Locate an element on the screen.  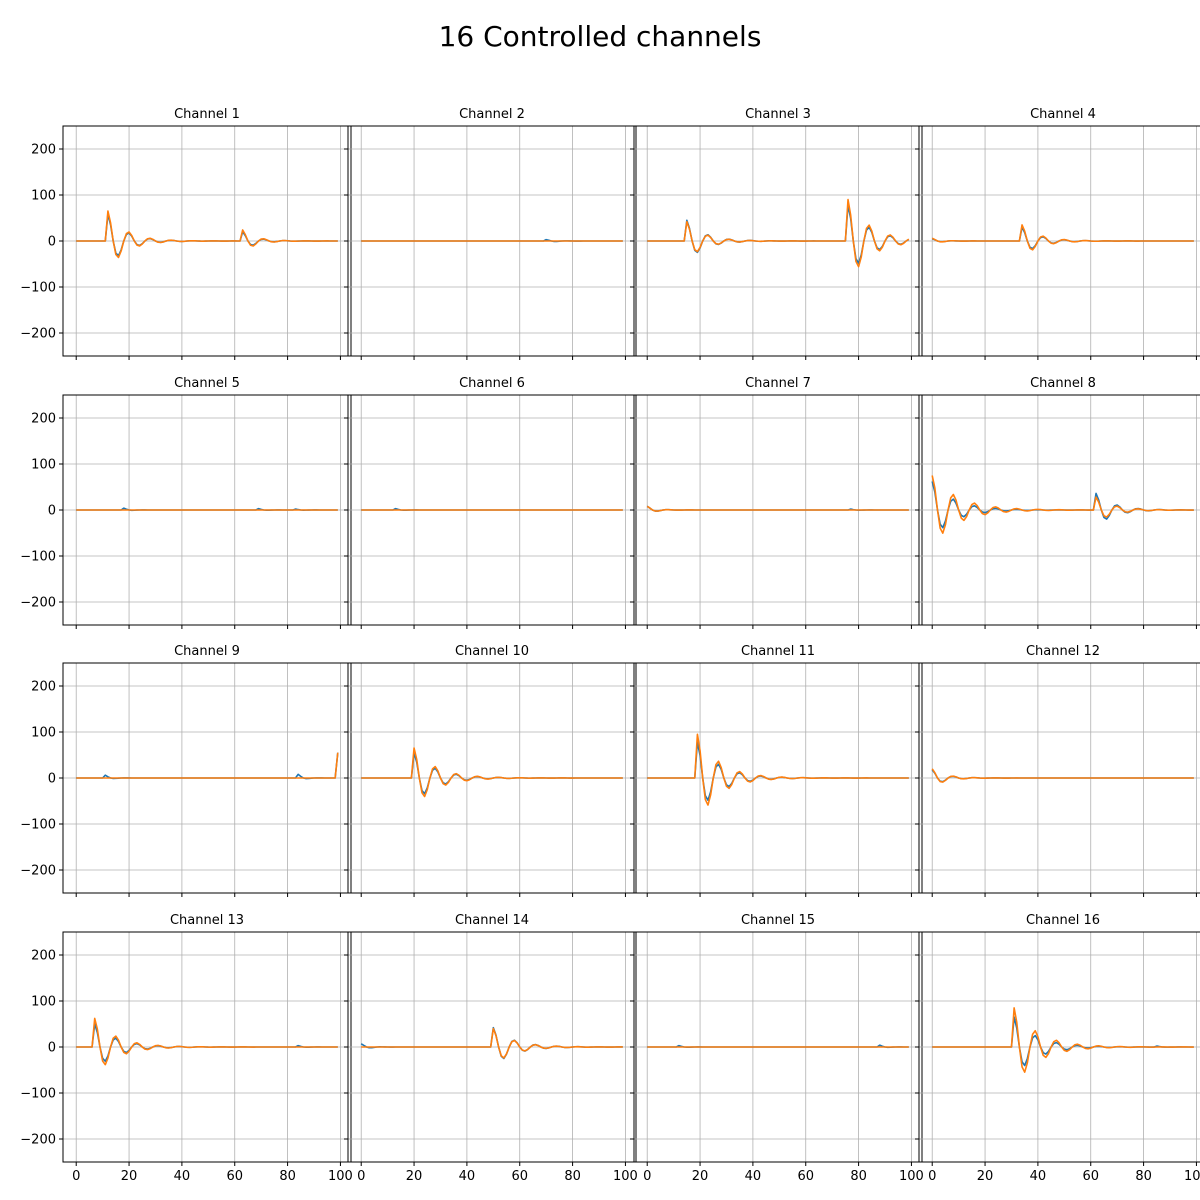
panel-channel-4: Channel 4 is located at coordinates (1057, 233).